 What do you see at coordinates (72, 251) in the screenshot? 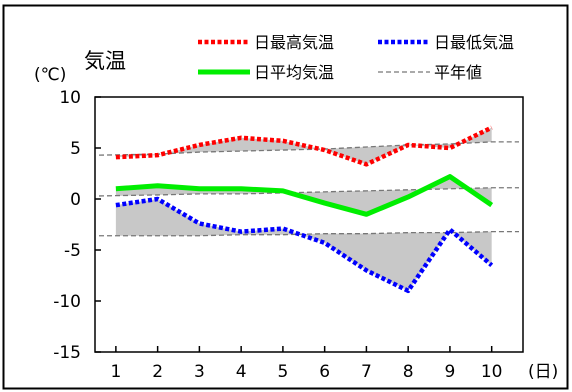
I see `y-tick-label: -5` at bounding box center [72, 251].